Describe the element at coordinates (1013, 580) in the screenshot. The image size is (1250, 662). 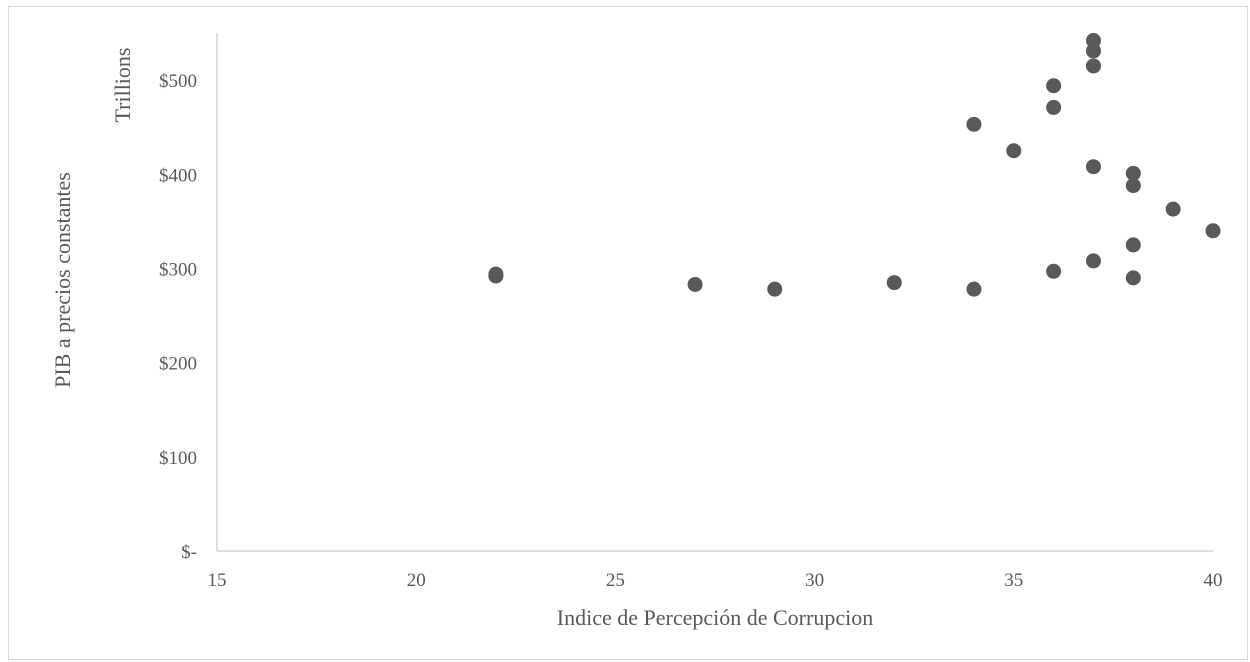
I see `x-tick-label: 35` at that location.